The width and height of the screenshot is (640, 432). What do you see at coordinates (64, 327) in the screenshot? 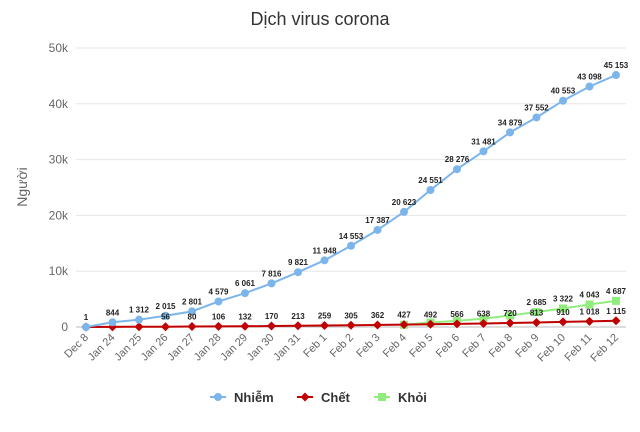
I see `y-tick-label: 0` at bounding box center [64, 327].